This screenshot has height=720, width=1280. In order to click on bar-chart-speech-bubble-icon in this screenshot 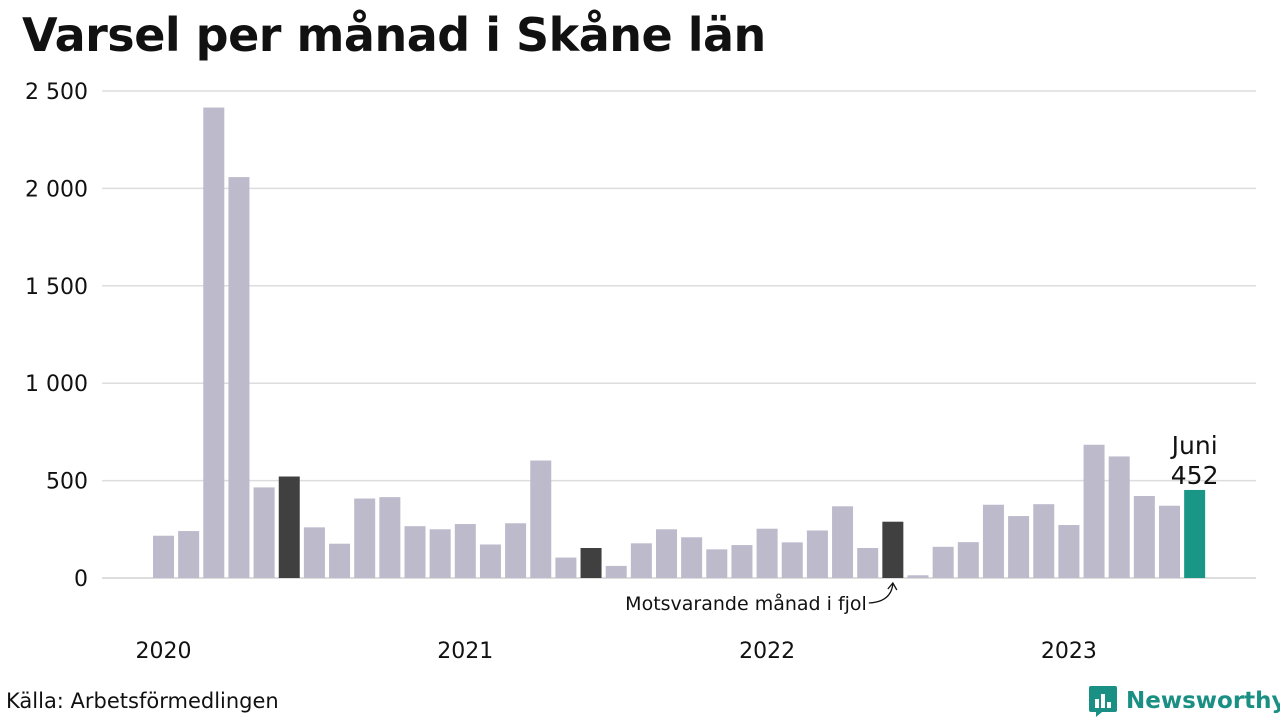, I will do `click(1103, 701)`.